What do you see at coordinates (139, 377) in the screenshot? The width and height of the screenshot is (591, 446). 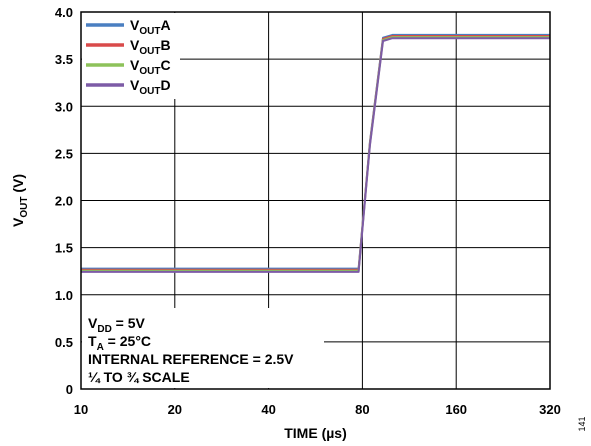 I see `annotation-line: ¼ TO ¾ SCALE` at bounding box center [139, 377].